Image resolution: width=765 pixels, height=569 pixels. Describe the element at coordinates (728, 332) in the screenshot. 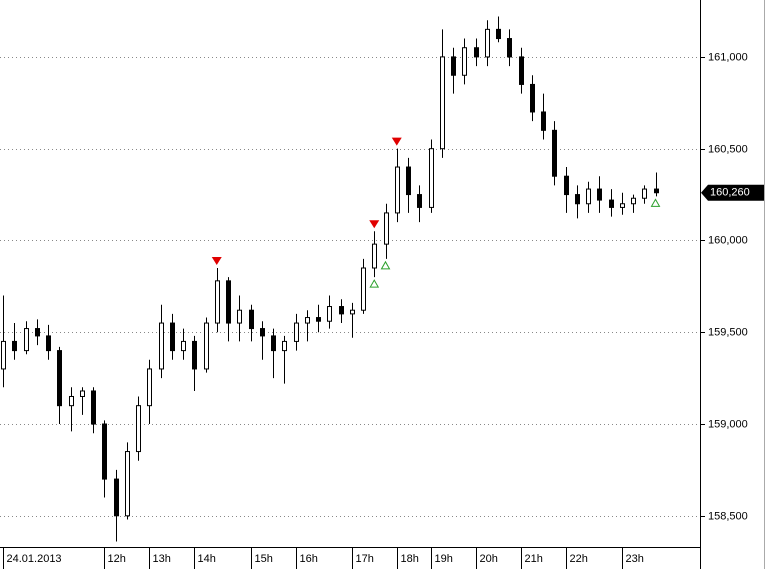

I see `y-tick-label: 159,500` at that location.